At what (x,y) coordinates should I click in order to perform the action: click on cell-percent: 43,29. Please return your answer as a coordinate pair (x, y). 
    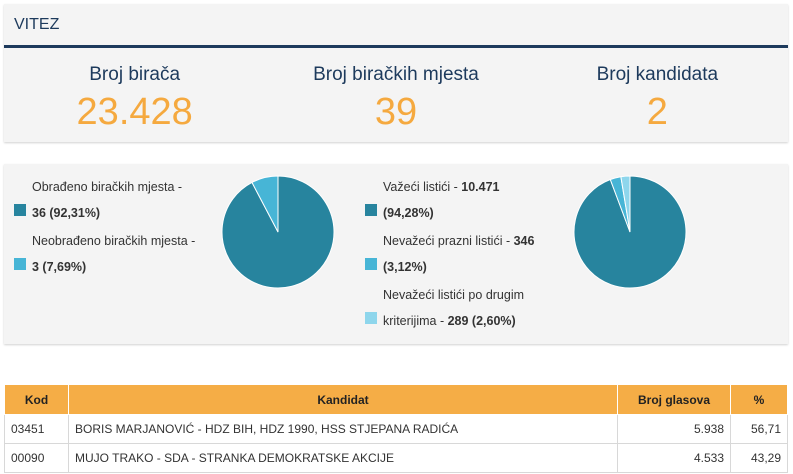
    Looking at the image, I should click on (759, 458).